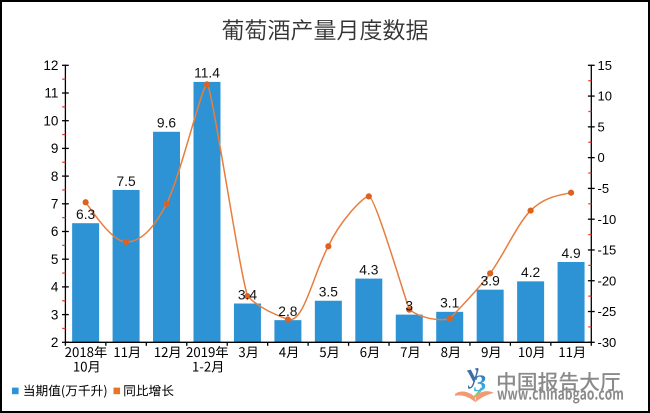 Image resolution: width=650 pixels, height=413 pixels. I want to click on svg-text: 11.4, so click(207, 72).